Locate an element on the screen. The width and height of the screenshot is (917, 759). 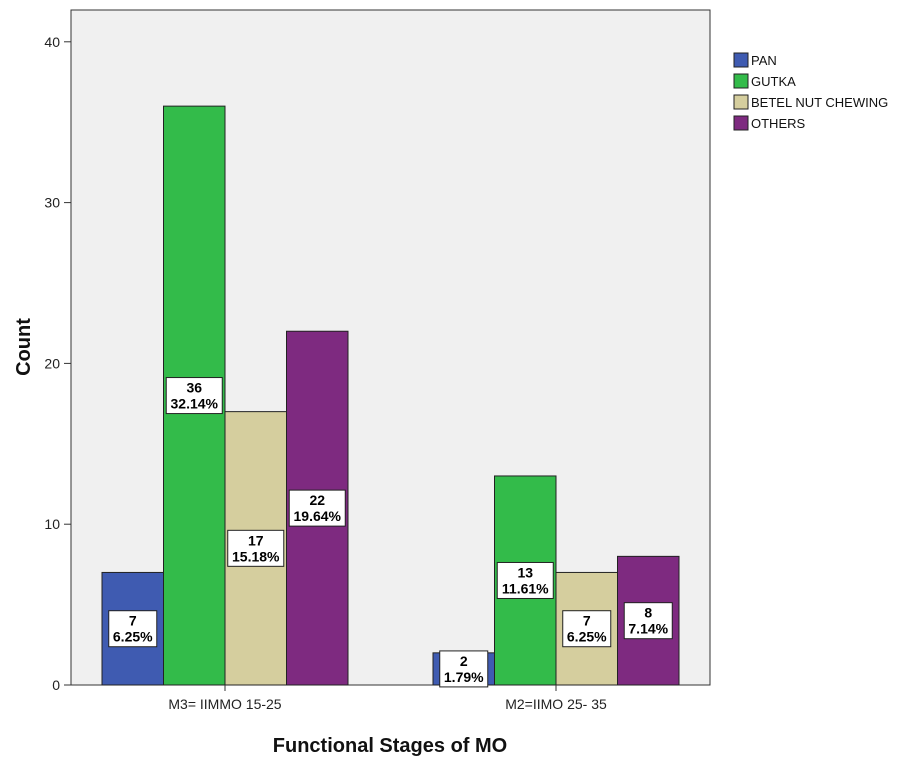
data-label-count: 36 is located at coordinates (194, 388).